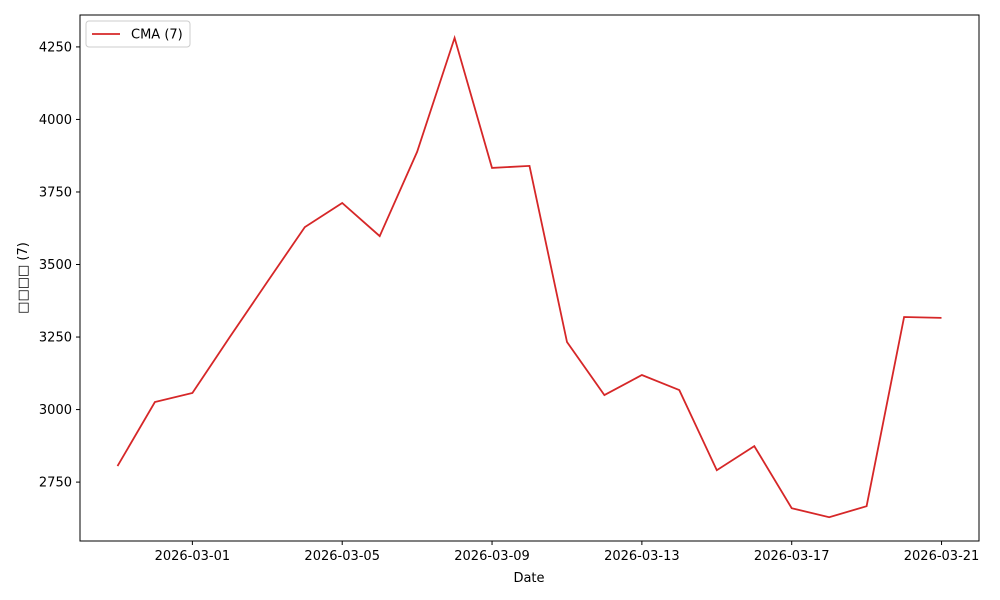 The image size is (1000, 600). What do you see at coordinates (55, 265) in the screenshot?
I see `y-tick-label: 3500` at bounding box center [55, 265].